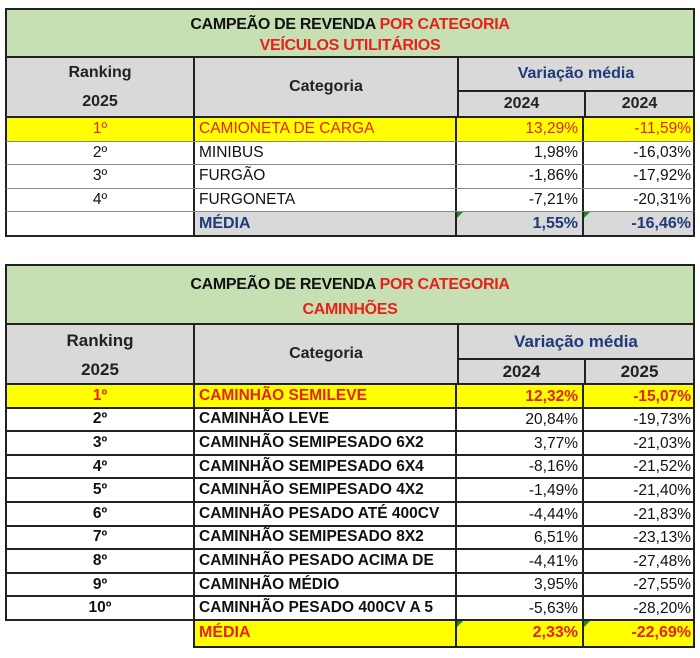 The width and height of the screenshot is (700, 658). I want to click on category-cell: MINIBUS, so click(326, 153).